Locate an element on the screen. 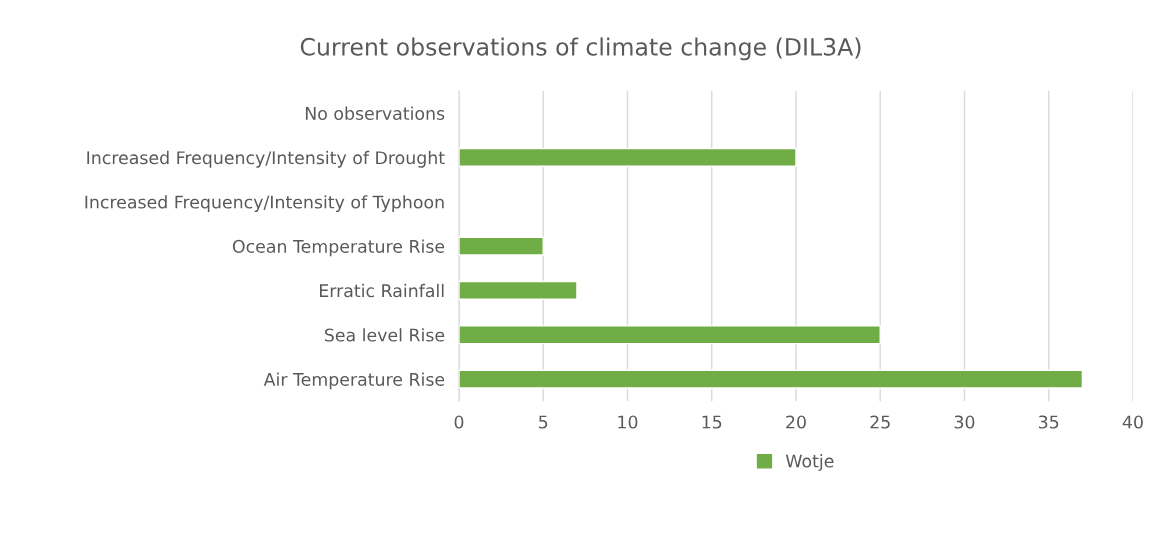 The height and width of the screenshot is (535, 1162). x-tick-label: 20 is located at coordinates (796, 422).